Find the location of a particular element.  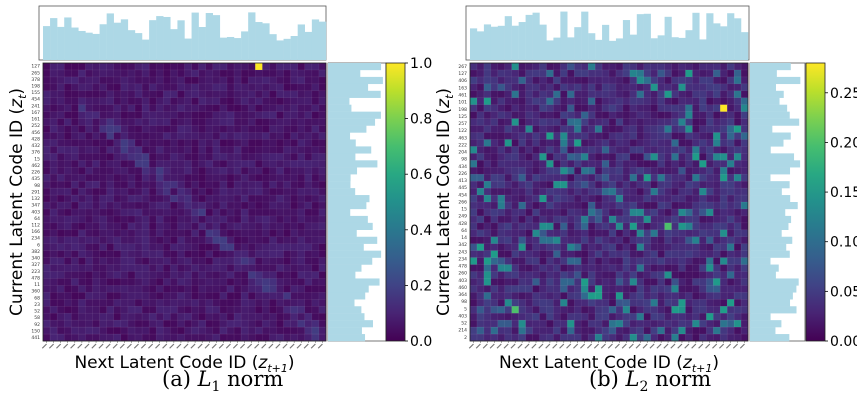

y-tick-label: 460 is located at coordinates (462, 288).